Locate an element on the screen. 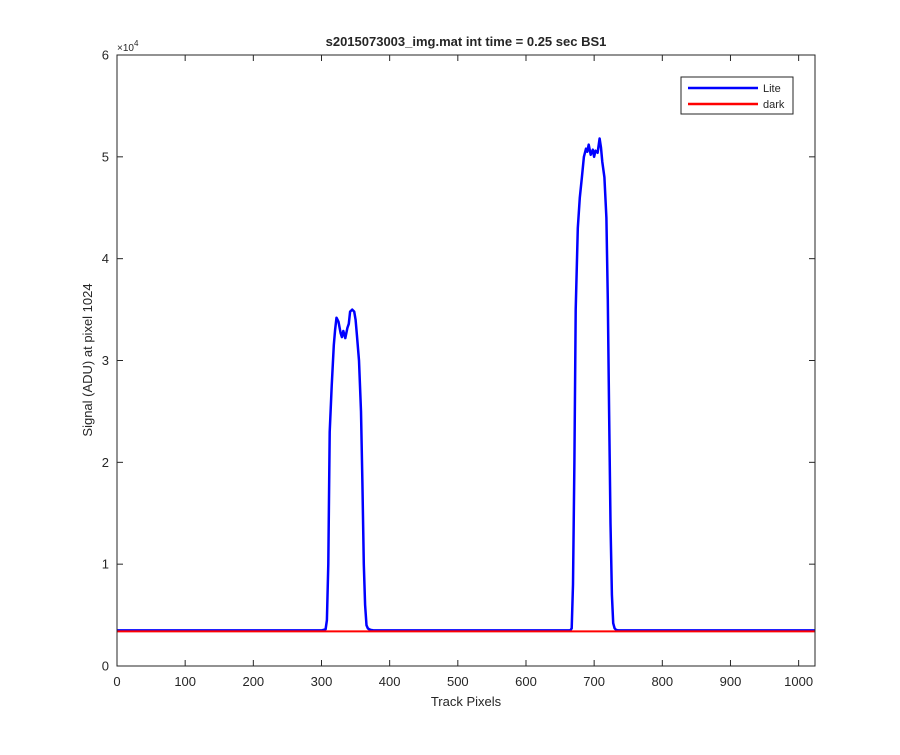 The height and width of the screenshot is (755, 900). y-tick-label: 1 is located at coordinates (105, 564).